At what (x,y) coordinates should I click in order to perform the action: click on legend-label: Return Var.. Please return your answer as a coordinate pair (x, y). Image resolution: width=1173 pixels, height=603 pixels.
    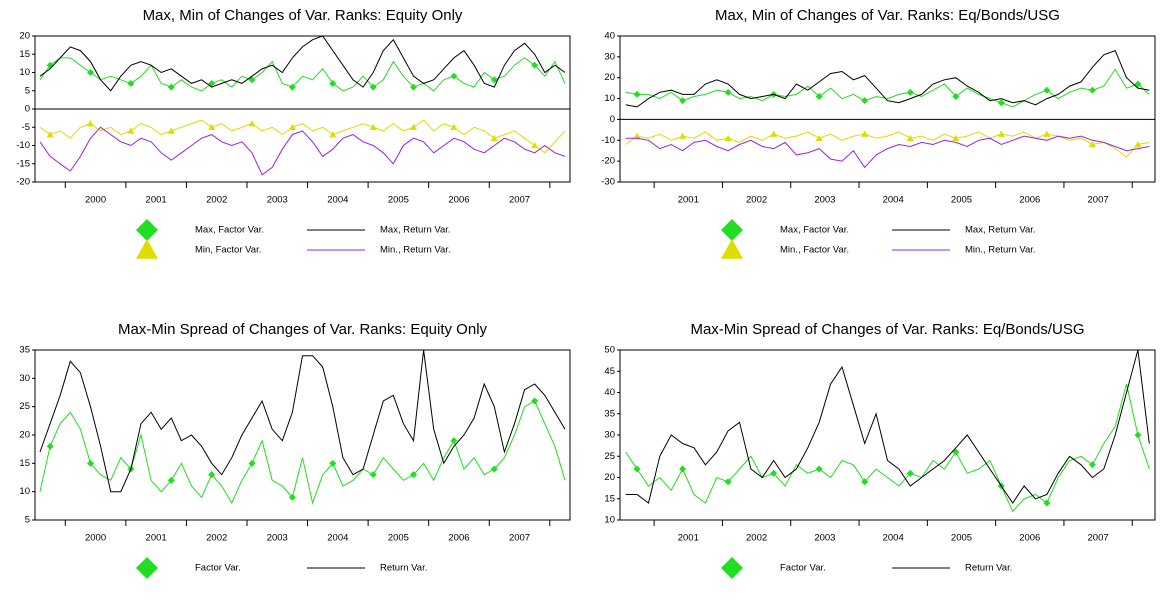
    Looking at the image, I should click on (403, 568).